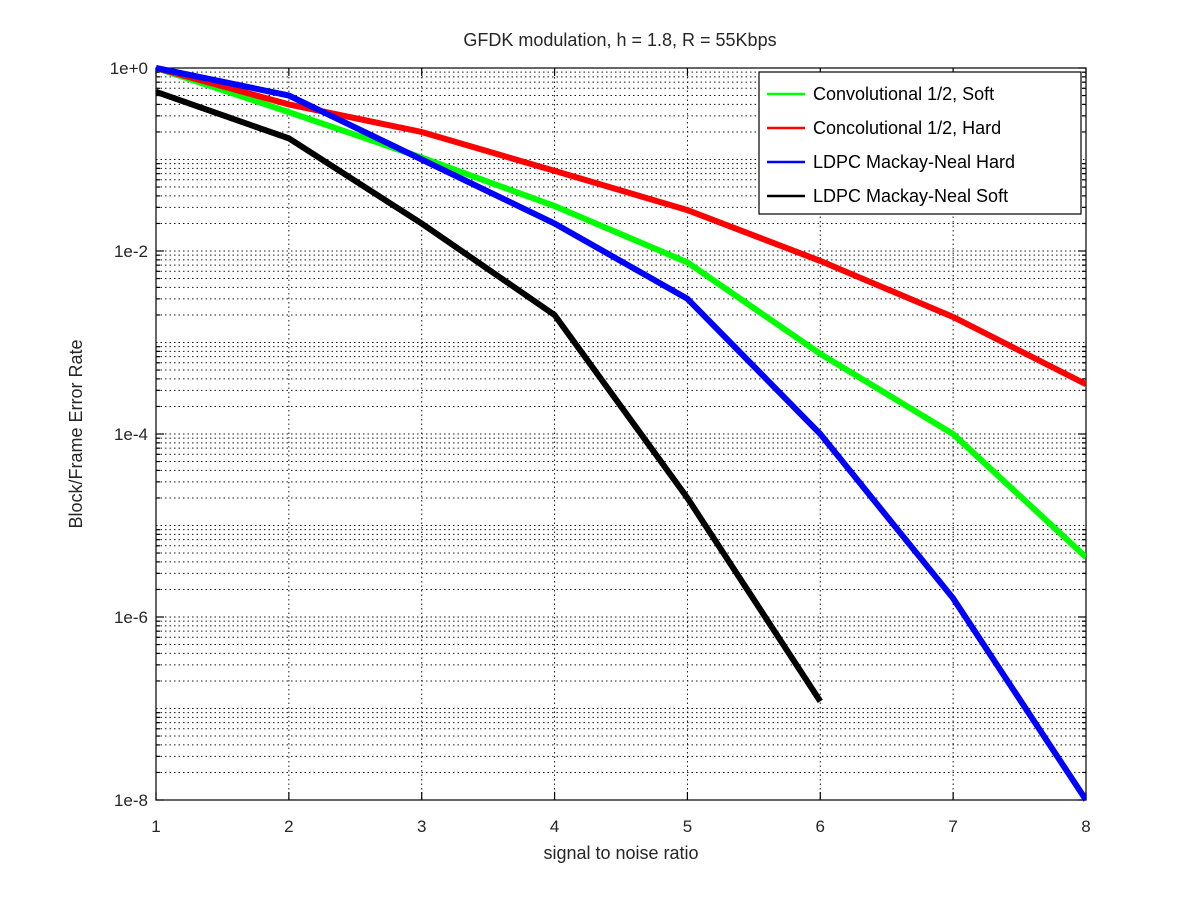  Describe the element at coordinates (952, 826) in the screenshot. I see `x-tick-label: 7` at that location.